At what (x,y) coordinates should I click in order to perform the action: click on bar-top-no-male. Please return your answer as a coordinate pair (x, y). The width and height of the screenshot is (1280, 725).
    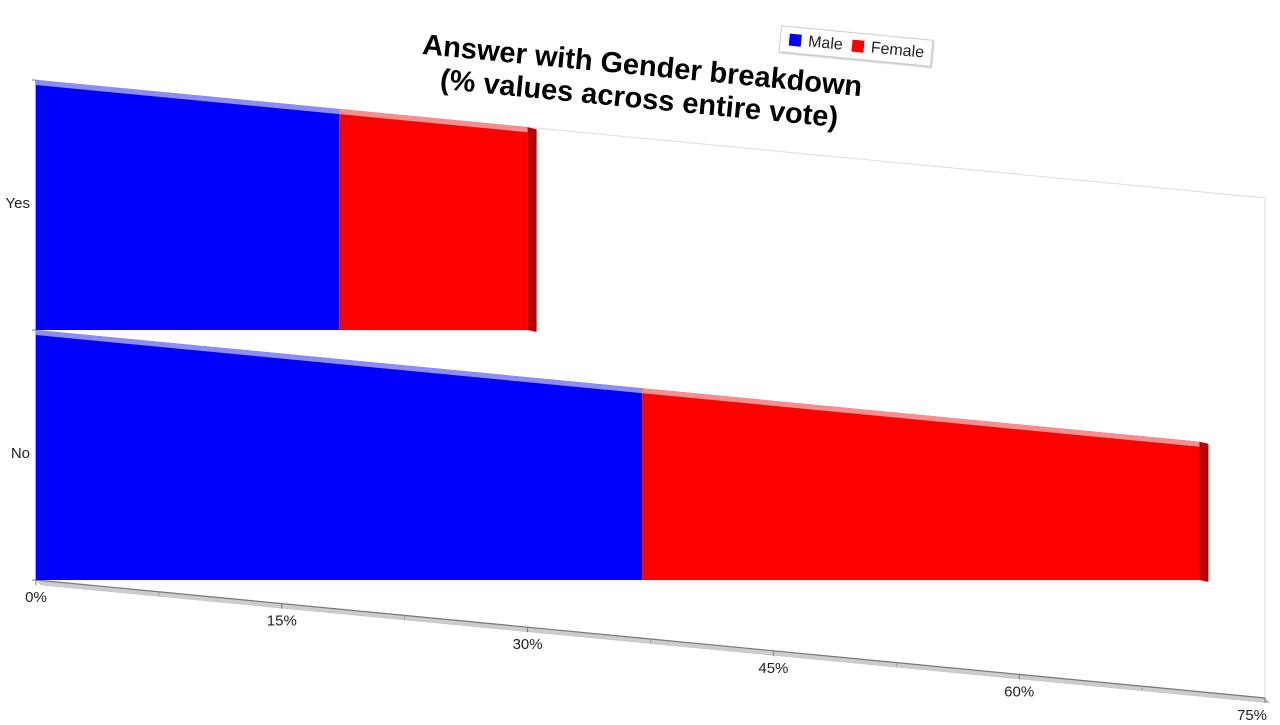
    Looking at the image, I should click on (339, 362).